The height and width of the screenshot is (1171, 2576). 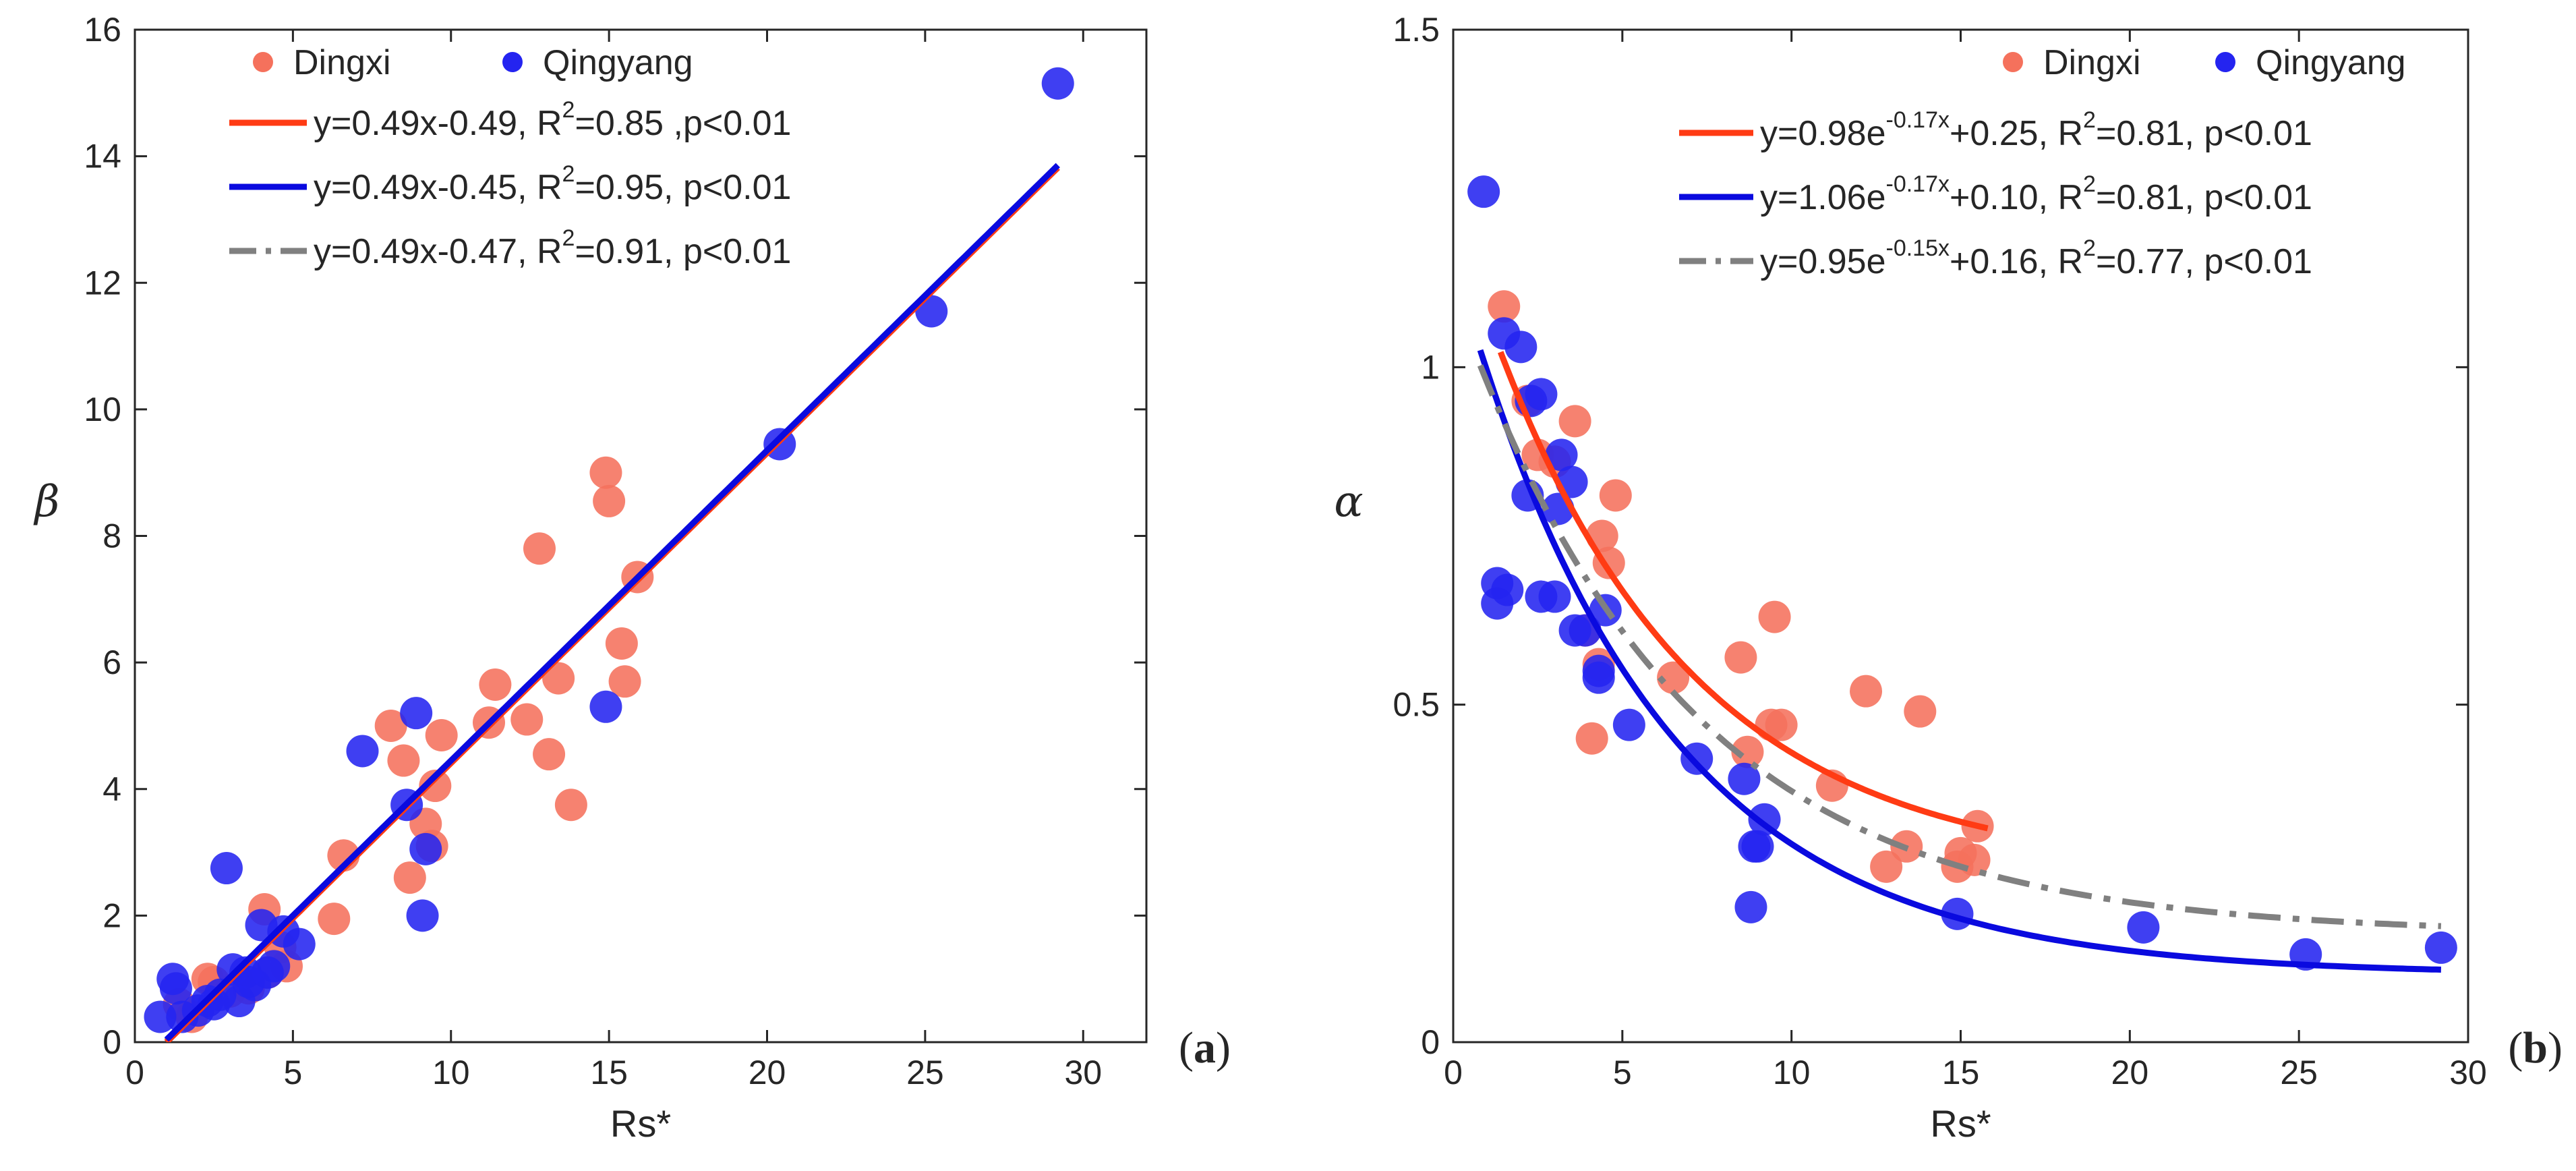 I want to click on legend-fit-post: =0.95, p<0.01, so click(x=683, y=188).